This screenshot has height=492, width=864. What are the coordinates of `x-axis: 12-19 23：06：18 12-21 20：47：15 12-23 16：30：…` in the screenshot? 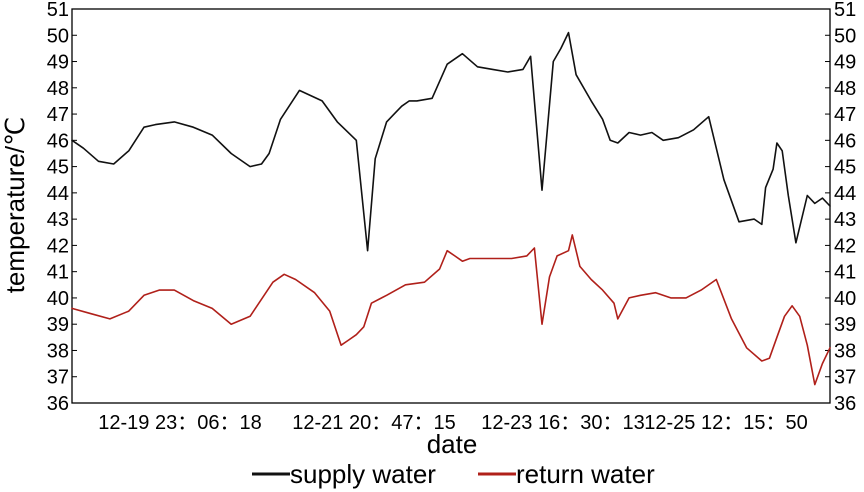 It's located at (452, 423).